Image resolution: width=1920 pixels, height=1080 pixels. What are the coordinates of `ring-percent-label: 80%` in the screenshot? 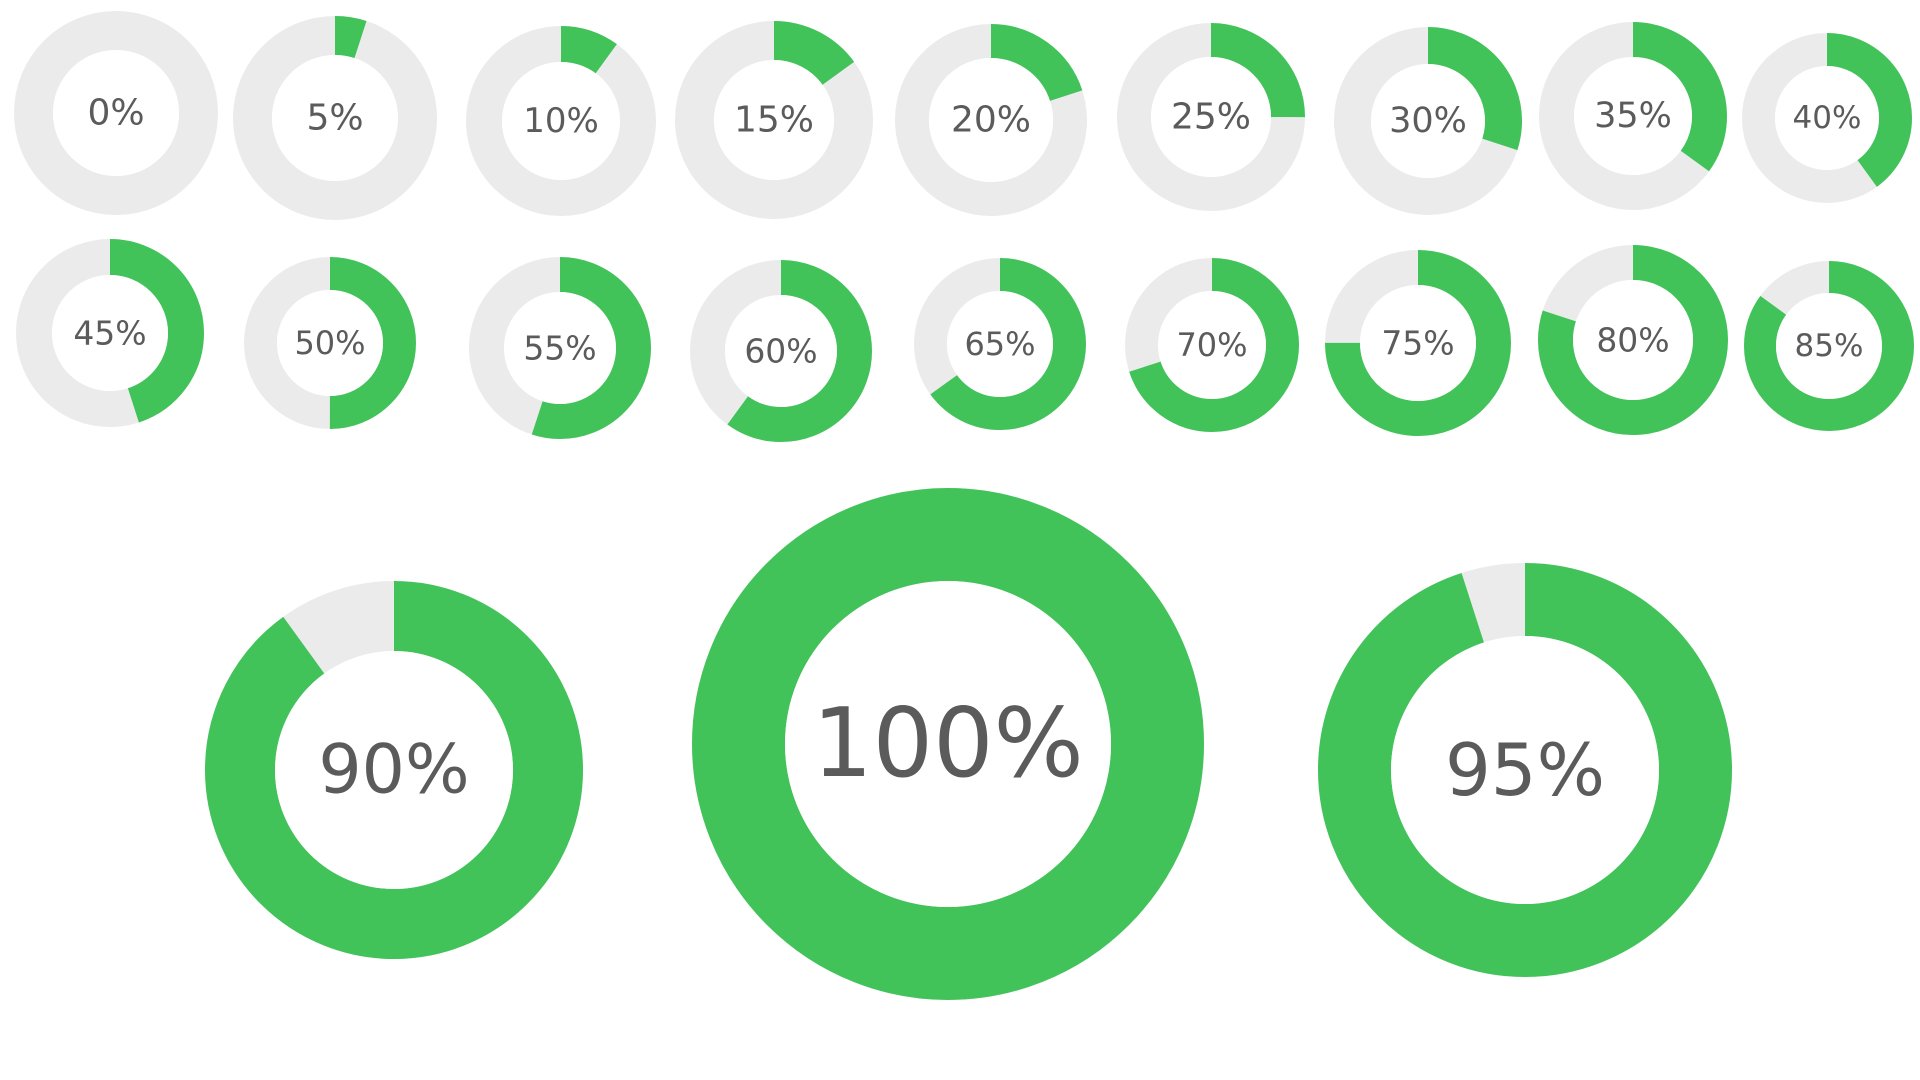 It's located at (1632, 340).